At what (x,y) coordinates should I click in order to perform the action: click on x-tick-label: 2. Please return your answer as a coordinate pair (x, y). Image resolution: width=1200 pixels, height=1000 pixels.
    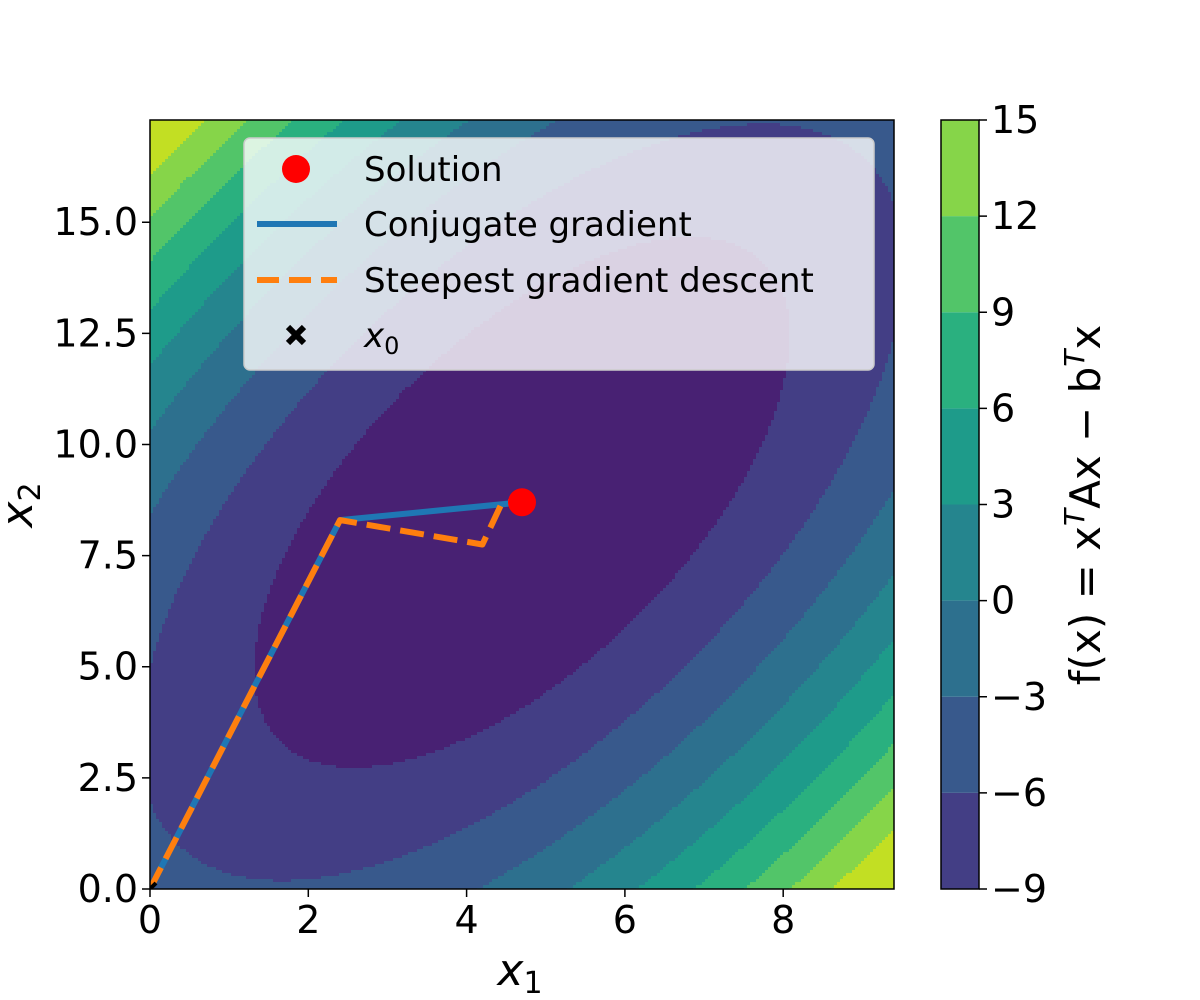
    Looking at the image, I should click on (308, 920).